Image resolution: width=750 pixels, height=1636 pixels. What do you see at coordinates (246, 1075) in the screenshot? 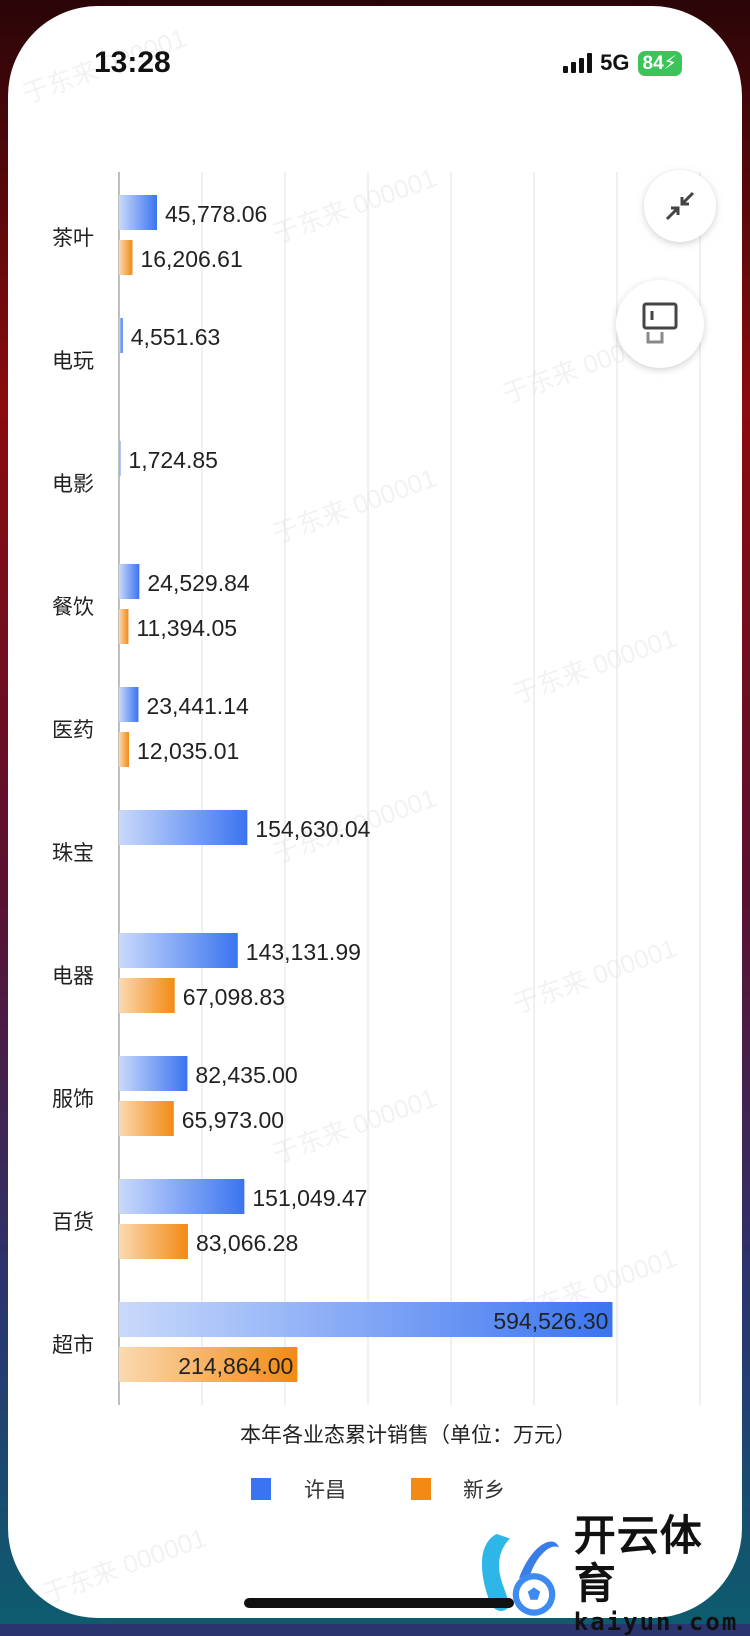
I see `data-label: 82,435.00` at bounding box center [246, 1075].